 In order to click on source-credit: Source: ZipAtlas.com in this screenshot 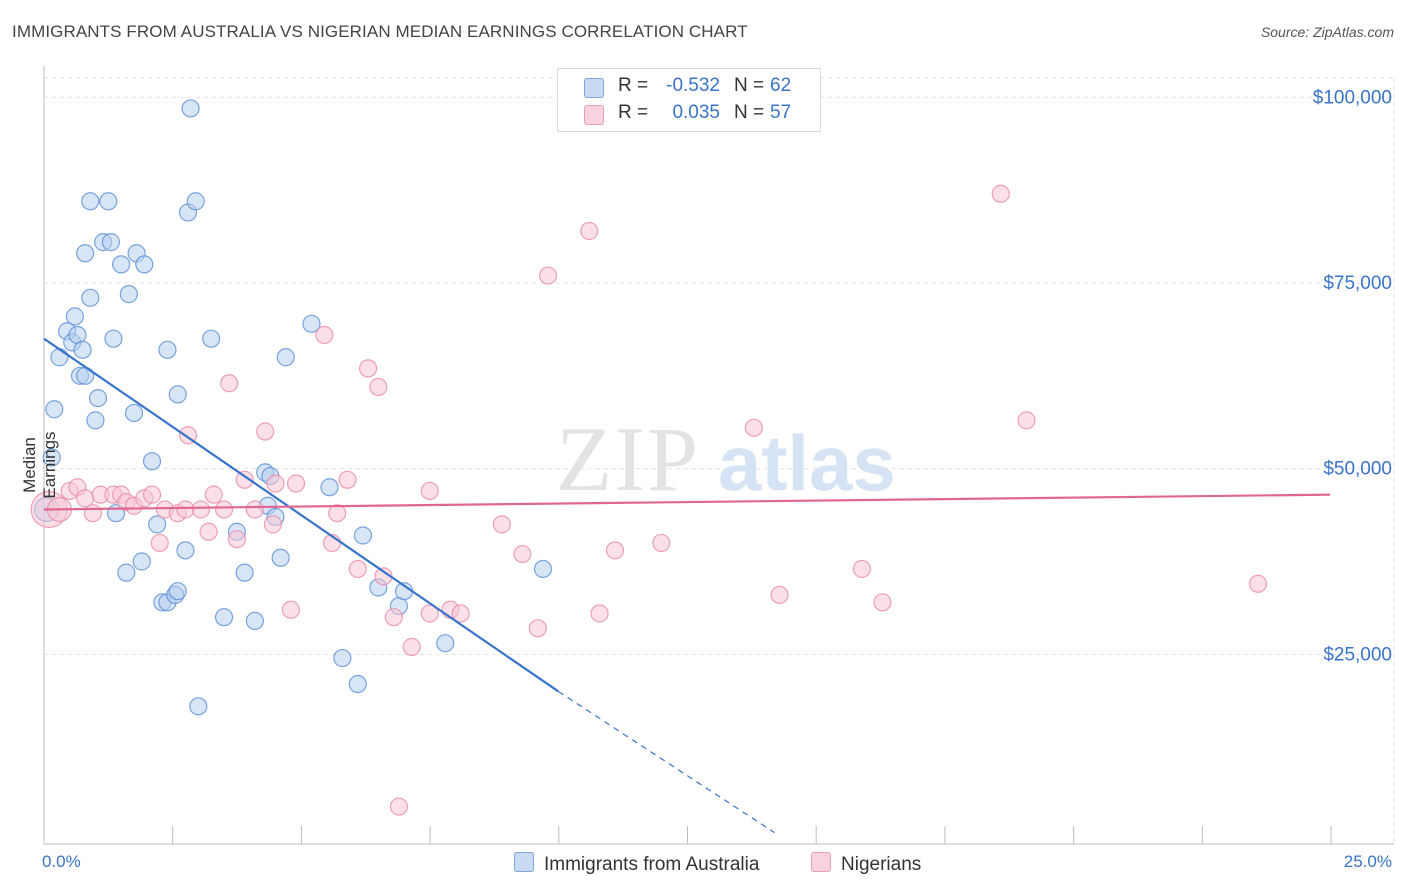, I will do `click(1327, 32)`.